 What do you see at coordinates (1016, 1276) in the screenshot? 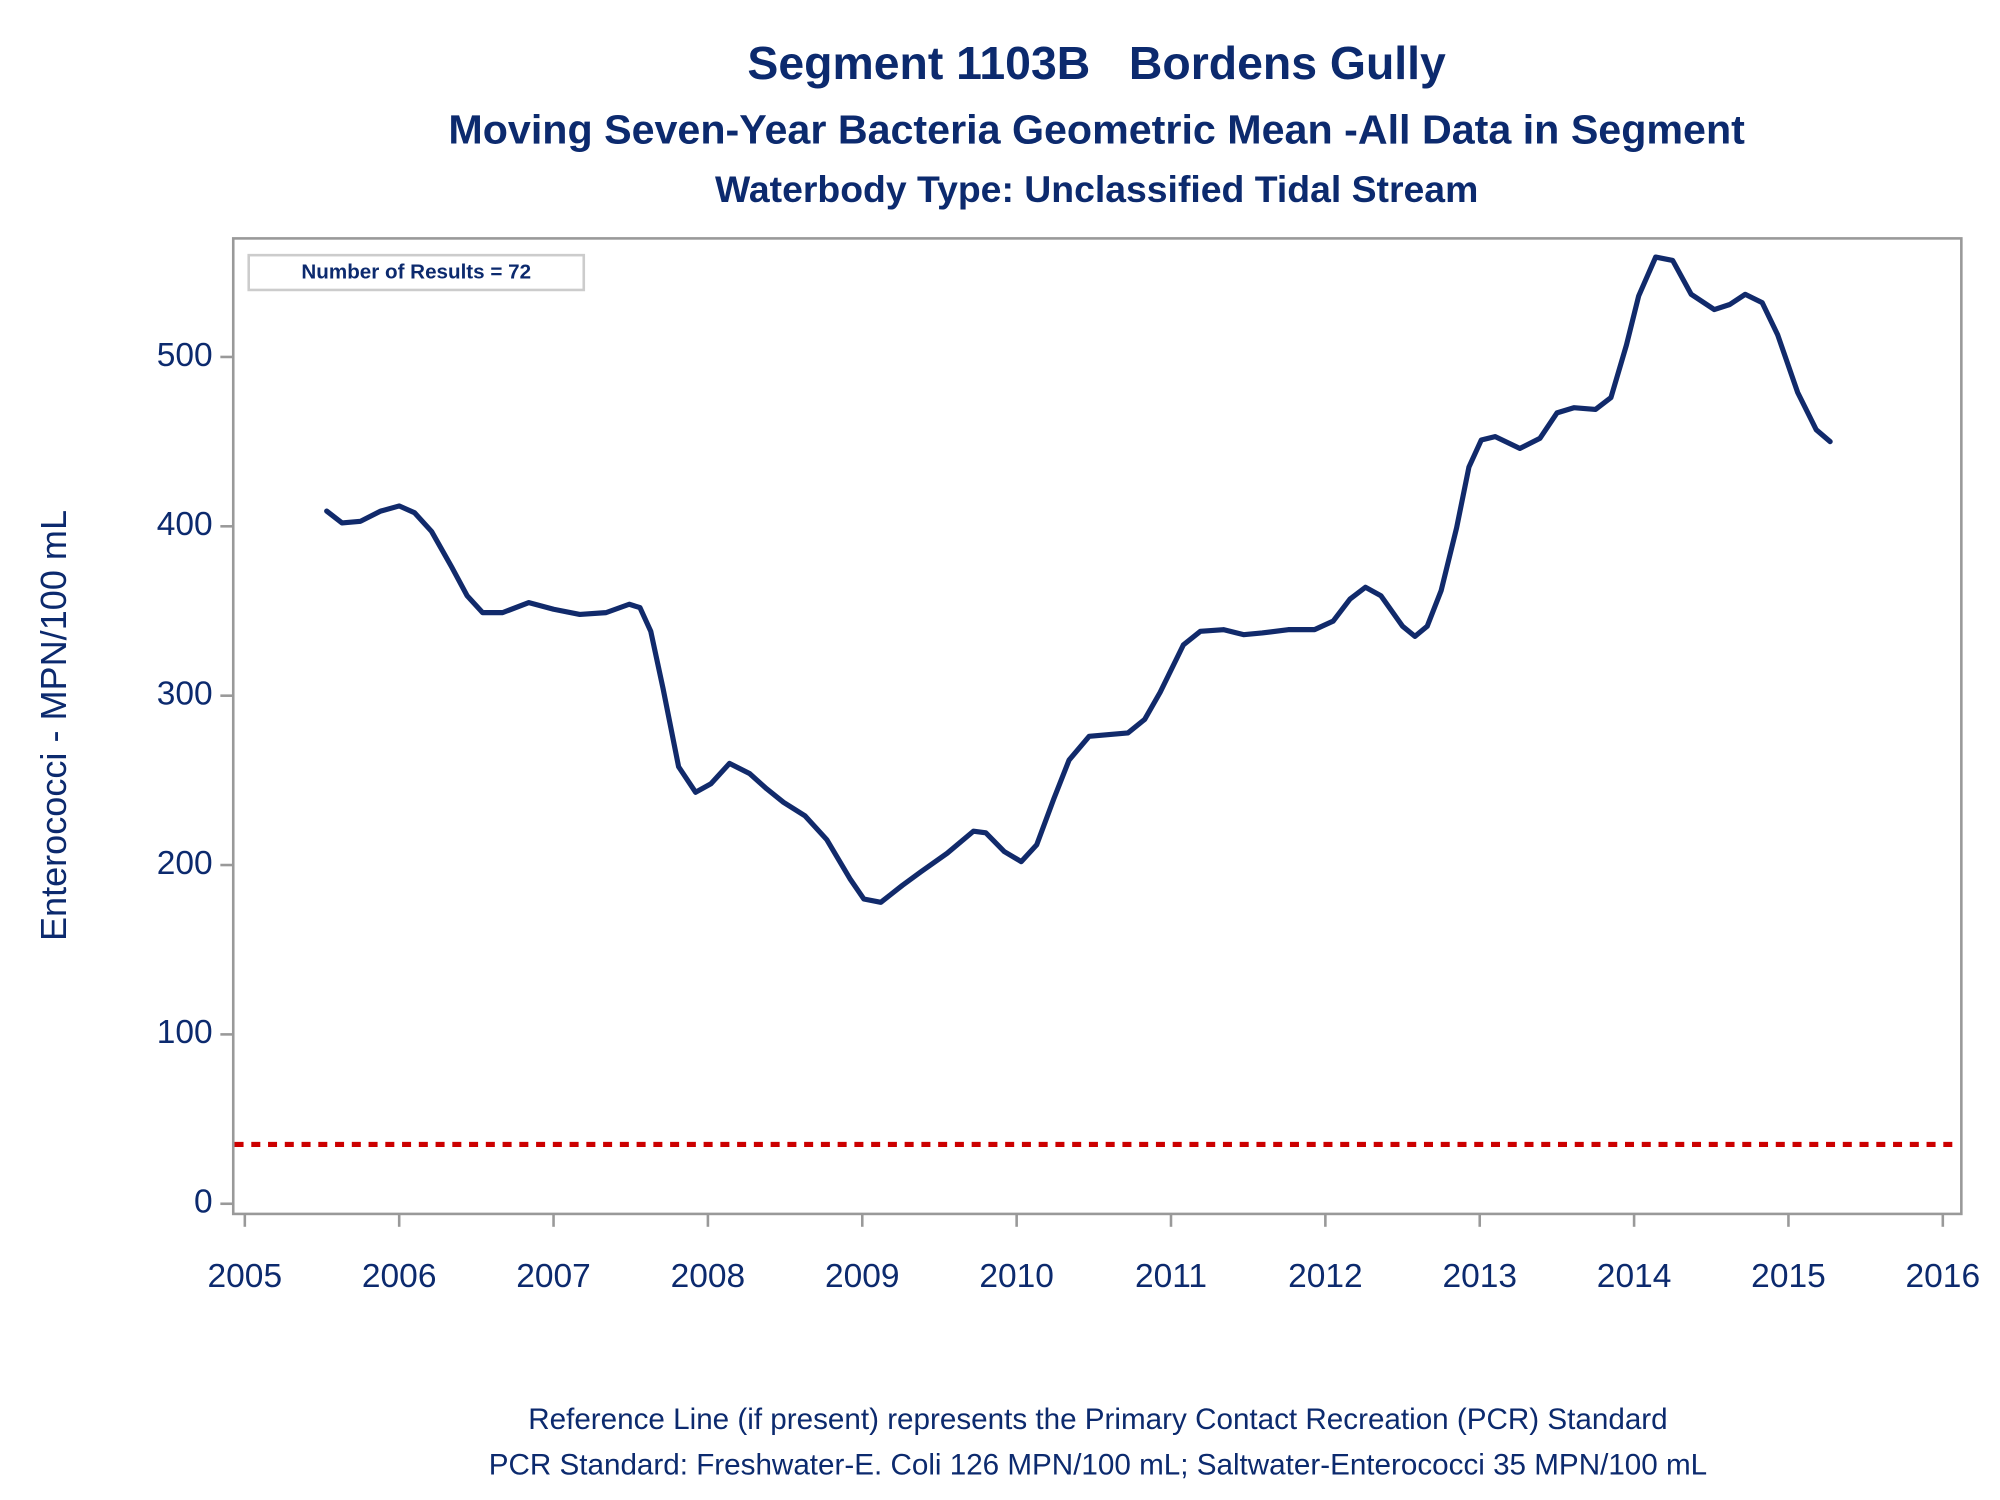
I see `x-tick-label: 2010` at bounding box center [1016, 1276].